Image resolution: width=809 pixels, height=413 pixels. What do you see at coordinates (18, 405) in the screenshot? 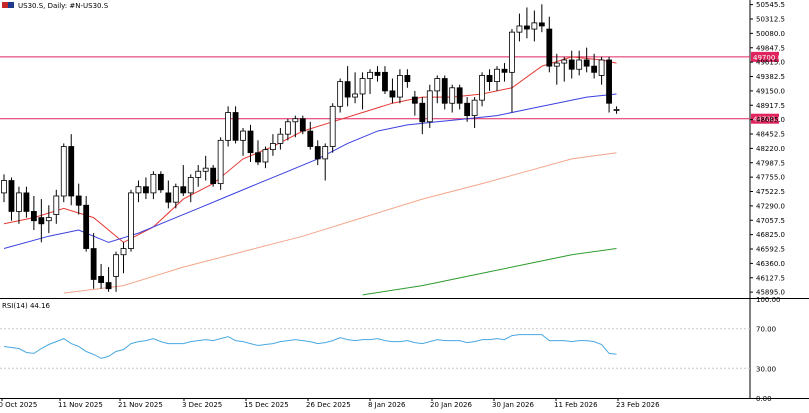
I see `time-tick-label: 30 Oct 2025` at bounding box center [18, 405].